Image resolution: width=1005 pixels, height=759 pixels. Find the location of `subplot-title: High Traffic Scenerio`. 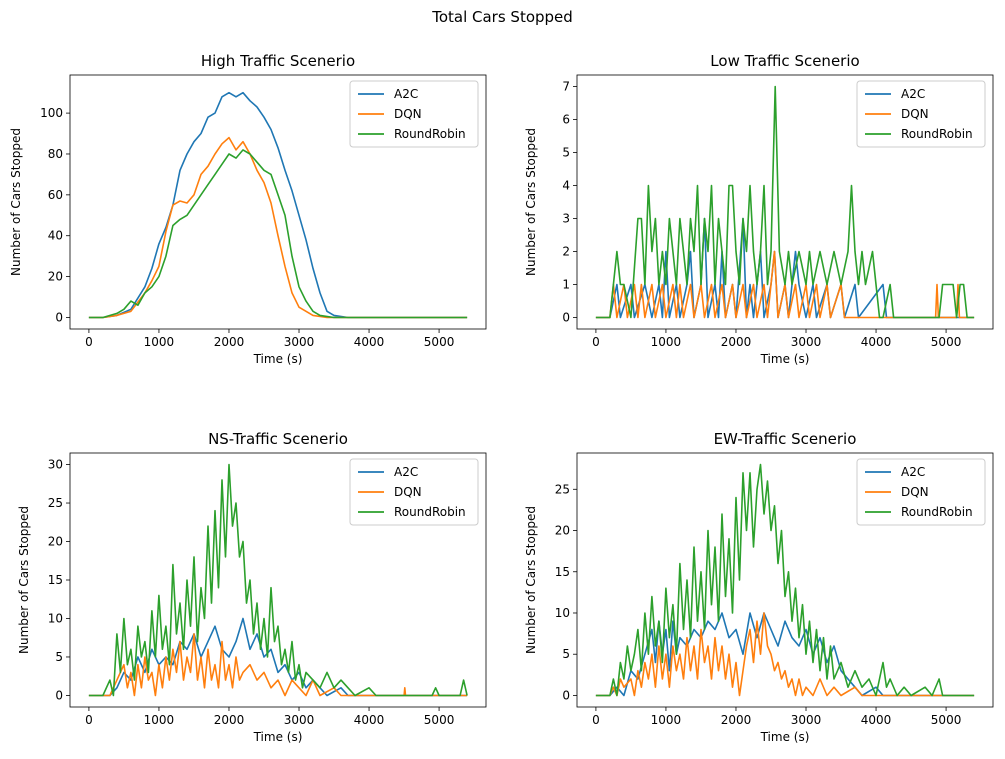

subplot-title: High Traffic Scenerio is located at coordinates (278, 61).